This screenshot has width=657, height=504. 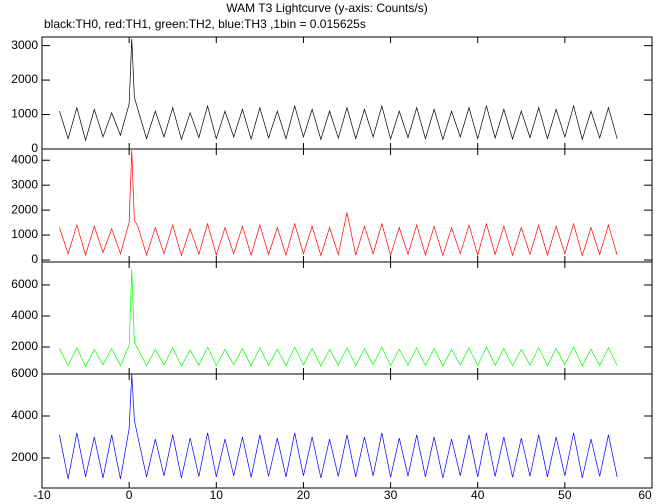 What do you see at coordinates (565, 495) in the screenshot?
I see `x-tick-label: 50` at bounding box center [565, 495].